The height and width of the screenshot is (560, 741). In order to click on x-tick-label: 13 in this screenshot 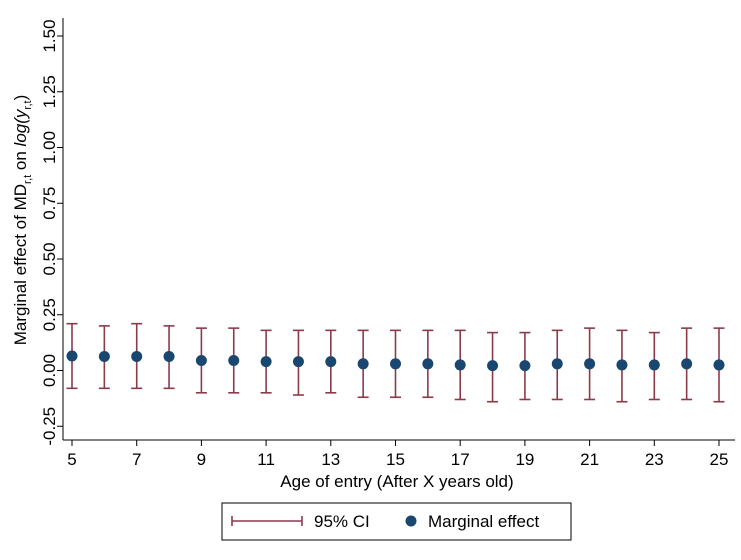, I will do `click(330, 459)`.